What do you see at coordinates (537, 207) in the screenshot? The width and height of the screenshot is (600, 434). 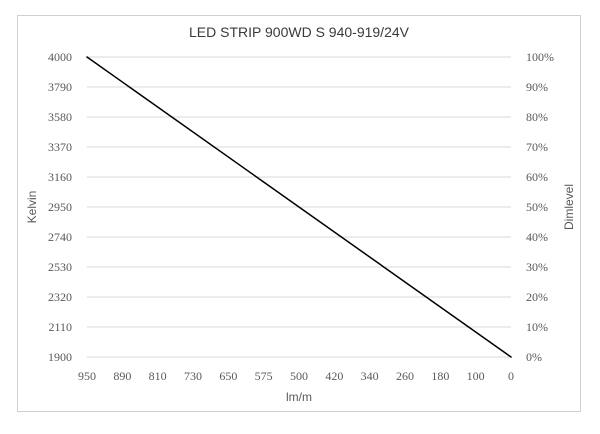 I see `y2-tick-label: 50%` at bounding box center [537, 207].